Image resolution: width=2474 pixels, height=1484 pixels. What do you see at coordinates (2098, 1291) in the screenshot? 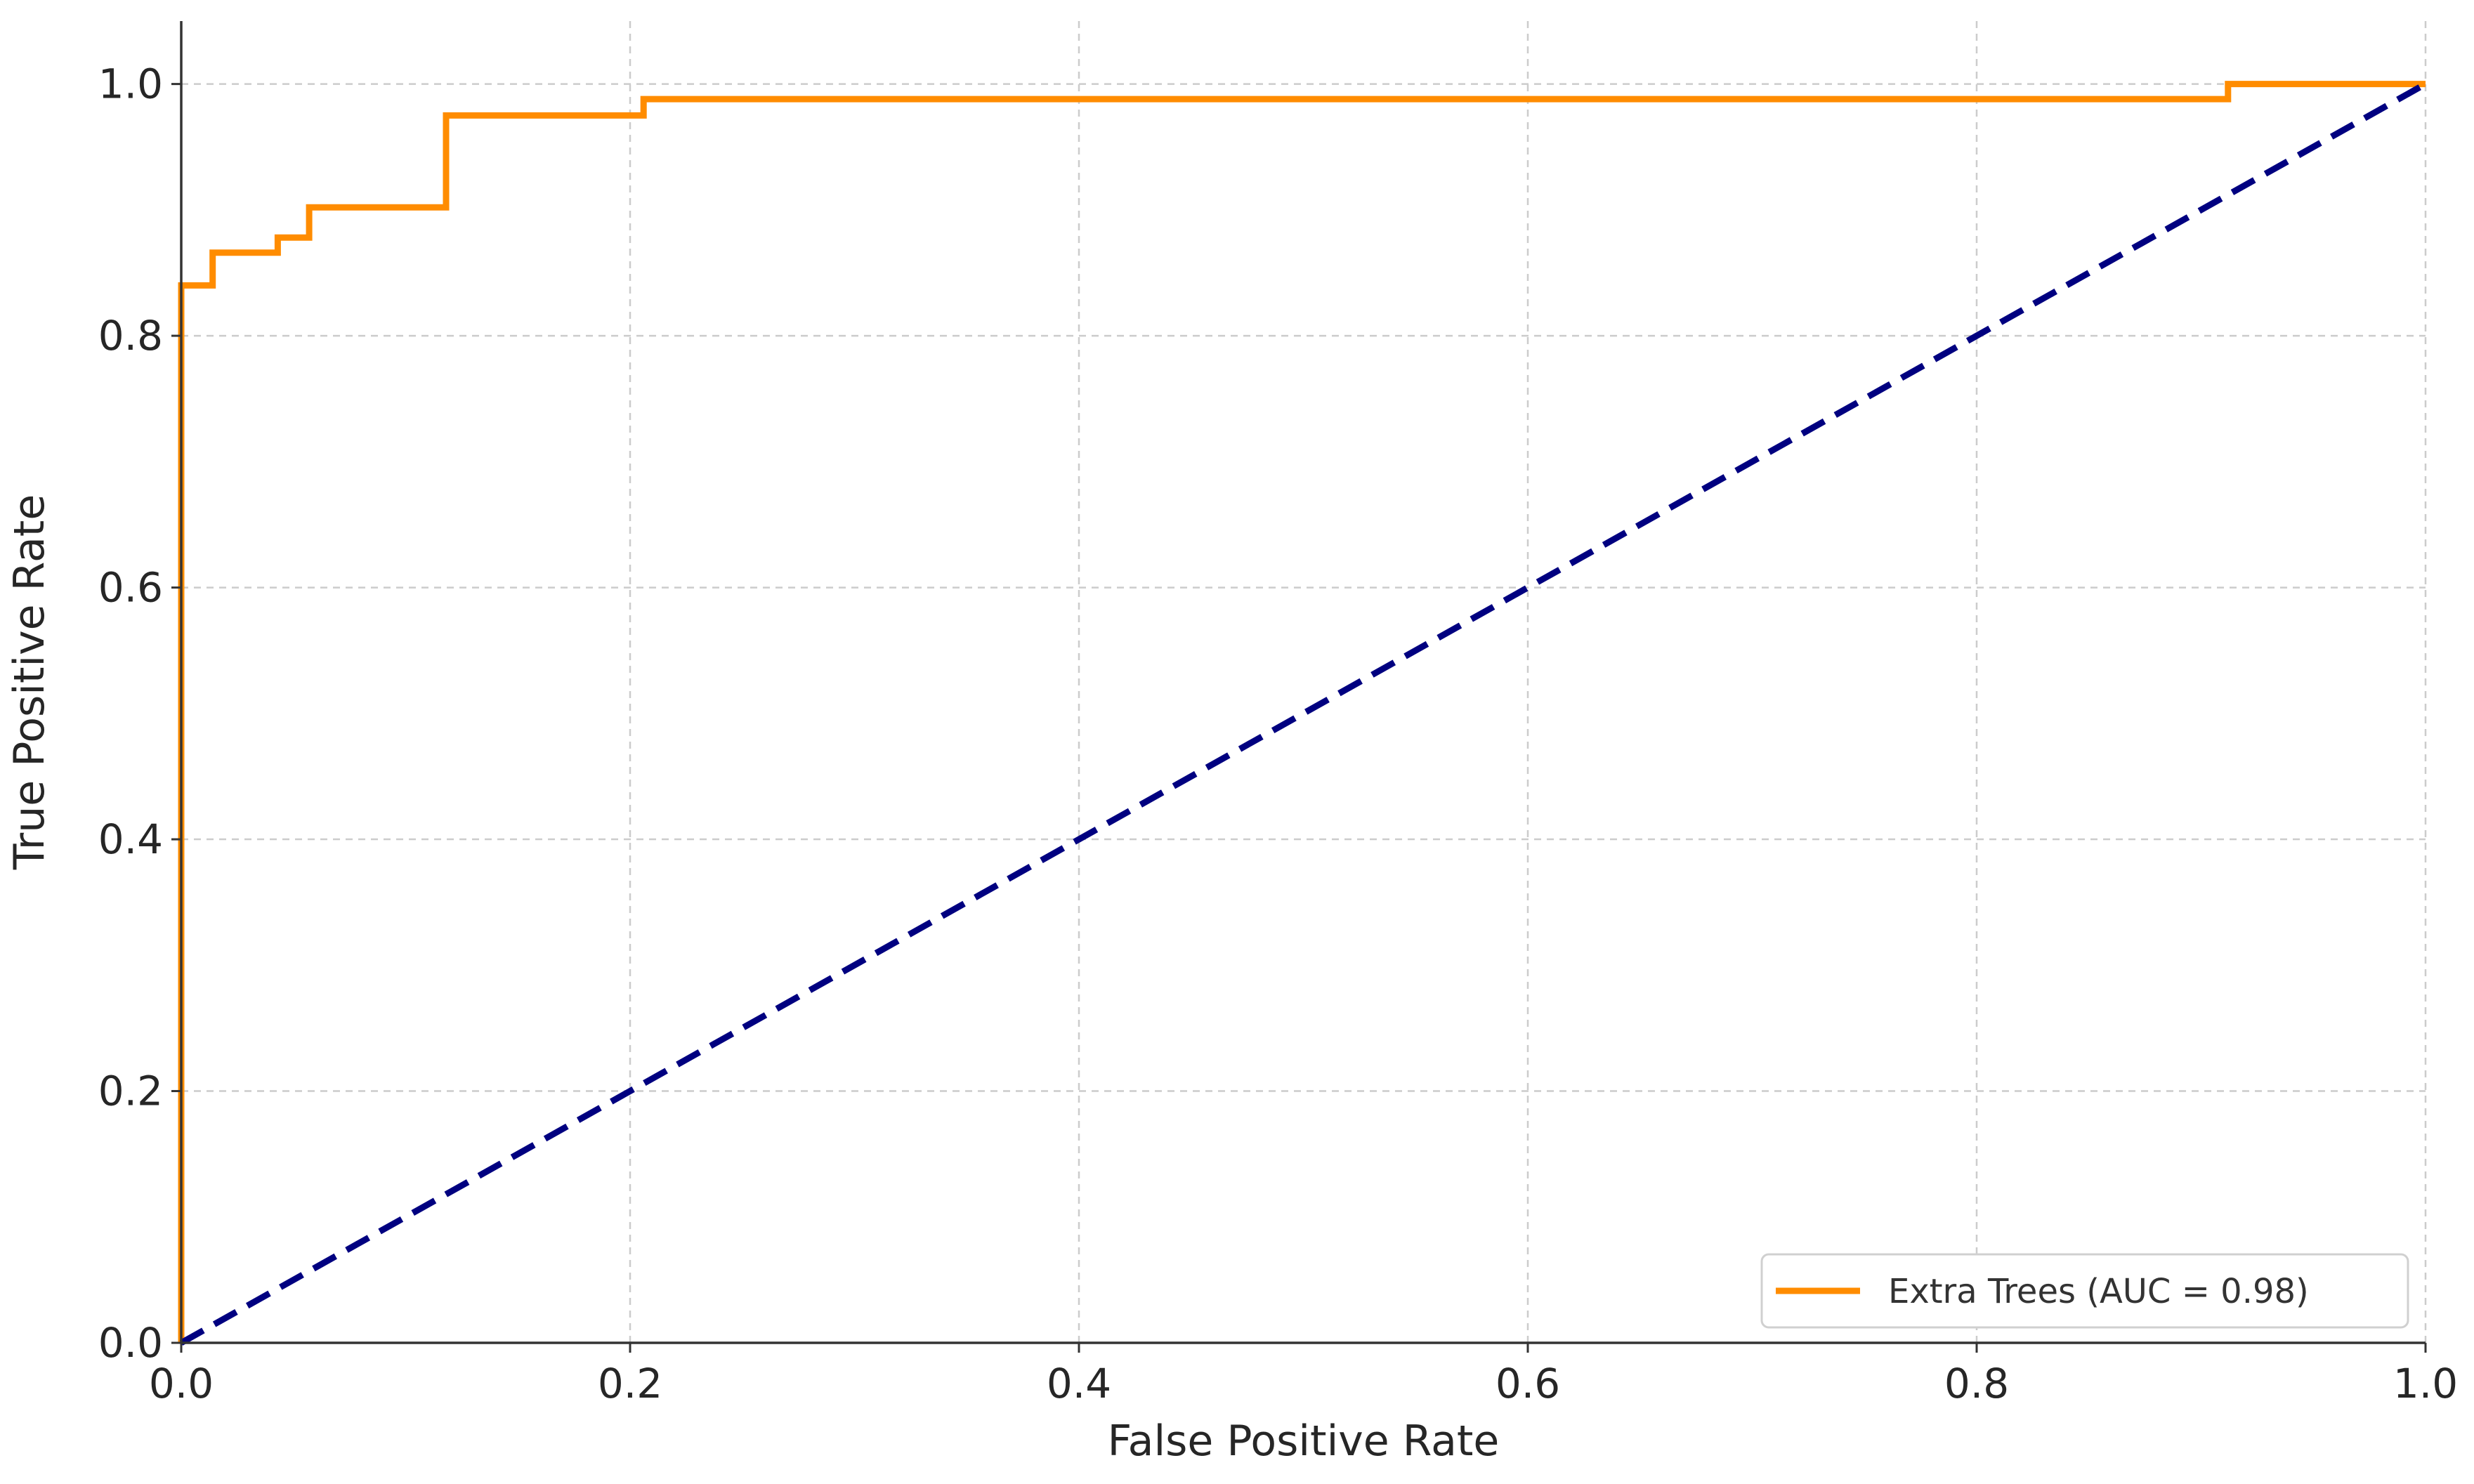
I see `legend-entry-extra-trees: Extra Trees (AUC = 0.98)` at bounding box center [2098, 1291].